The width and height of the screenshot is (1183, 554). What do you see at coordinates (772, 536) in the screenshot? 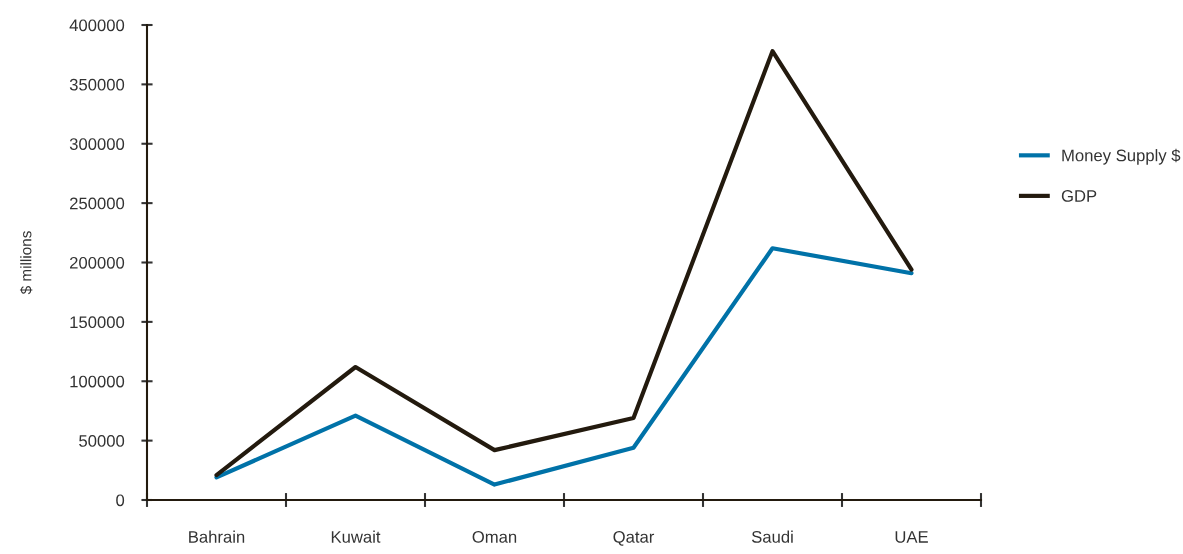
I see `x-tick-label: Saudi` at bounding box center [772, 536].